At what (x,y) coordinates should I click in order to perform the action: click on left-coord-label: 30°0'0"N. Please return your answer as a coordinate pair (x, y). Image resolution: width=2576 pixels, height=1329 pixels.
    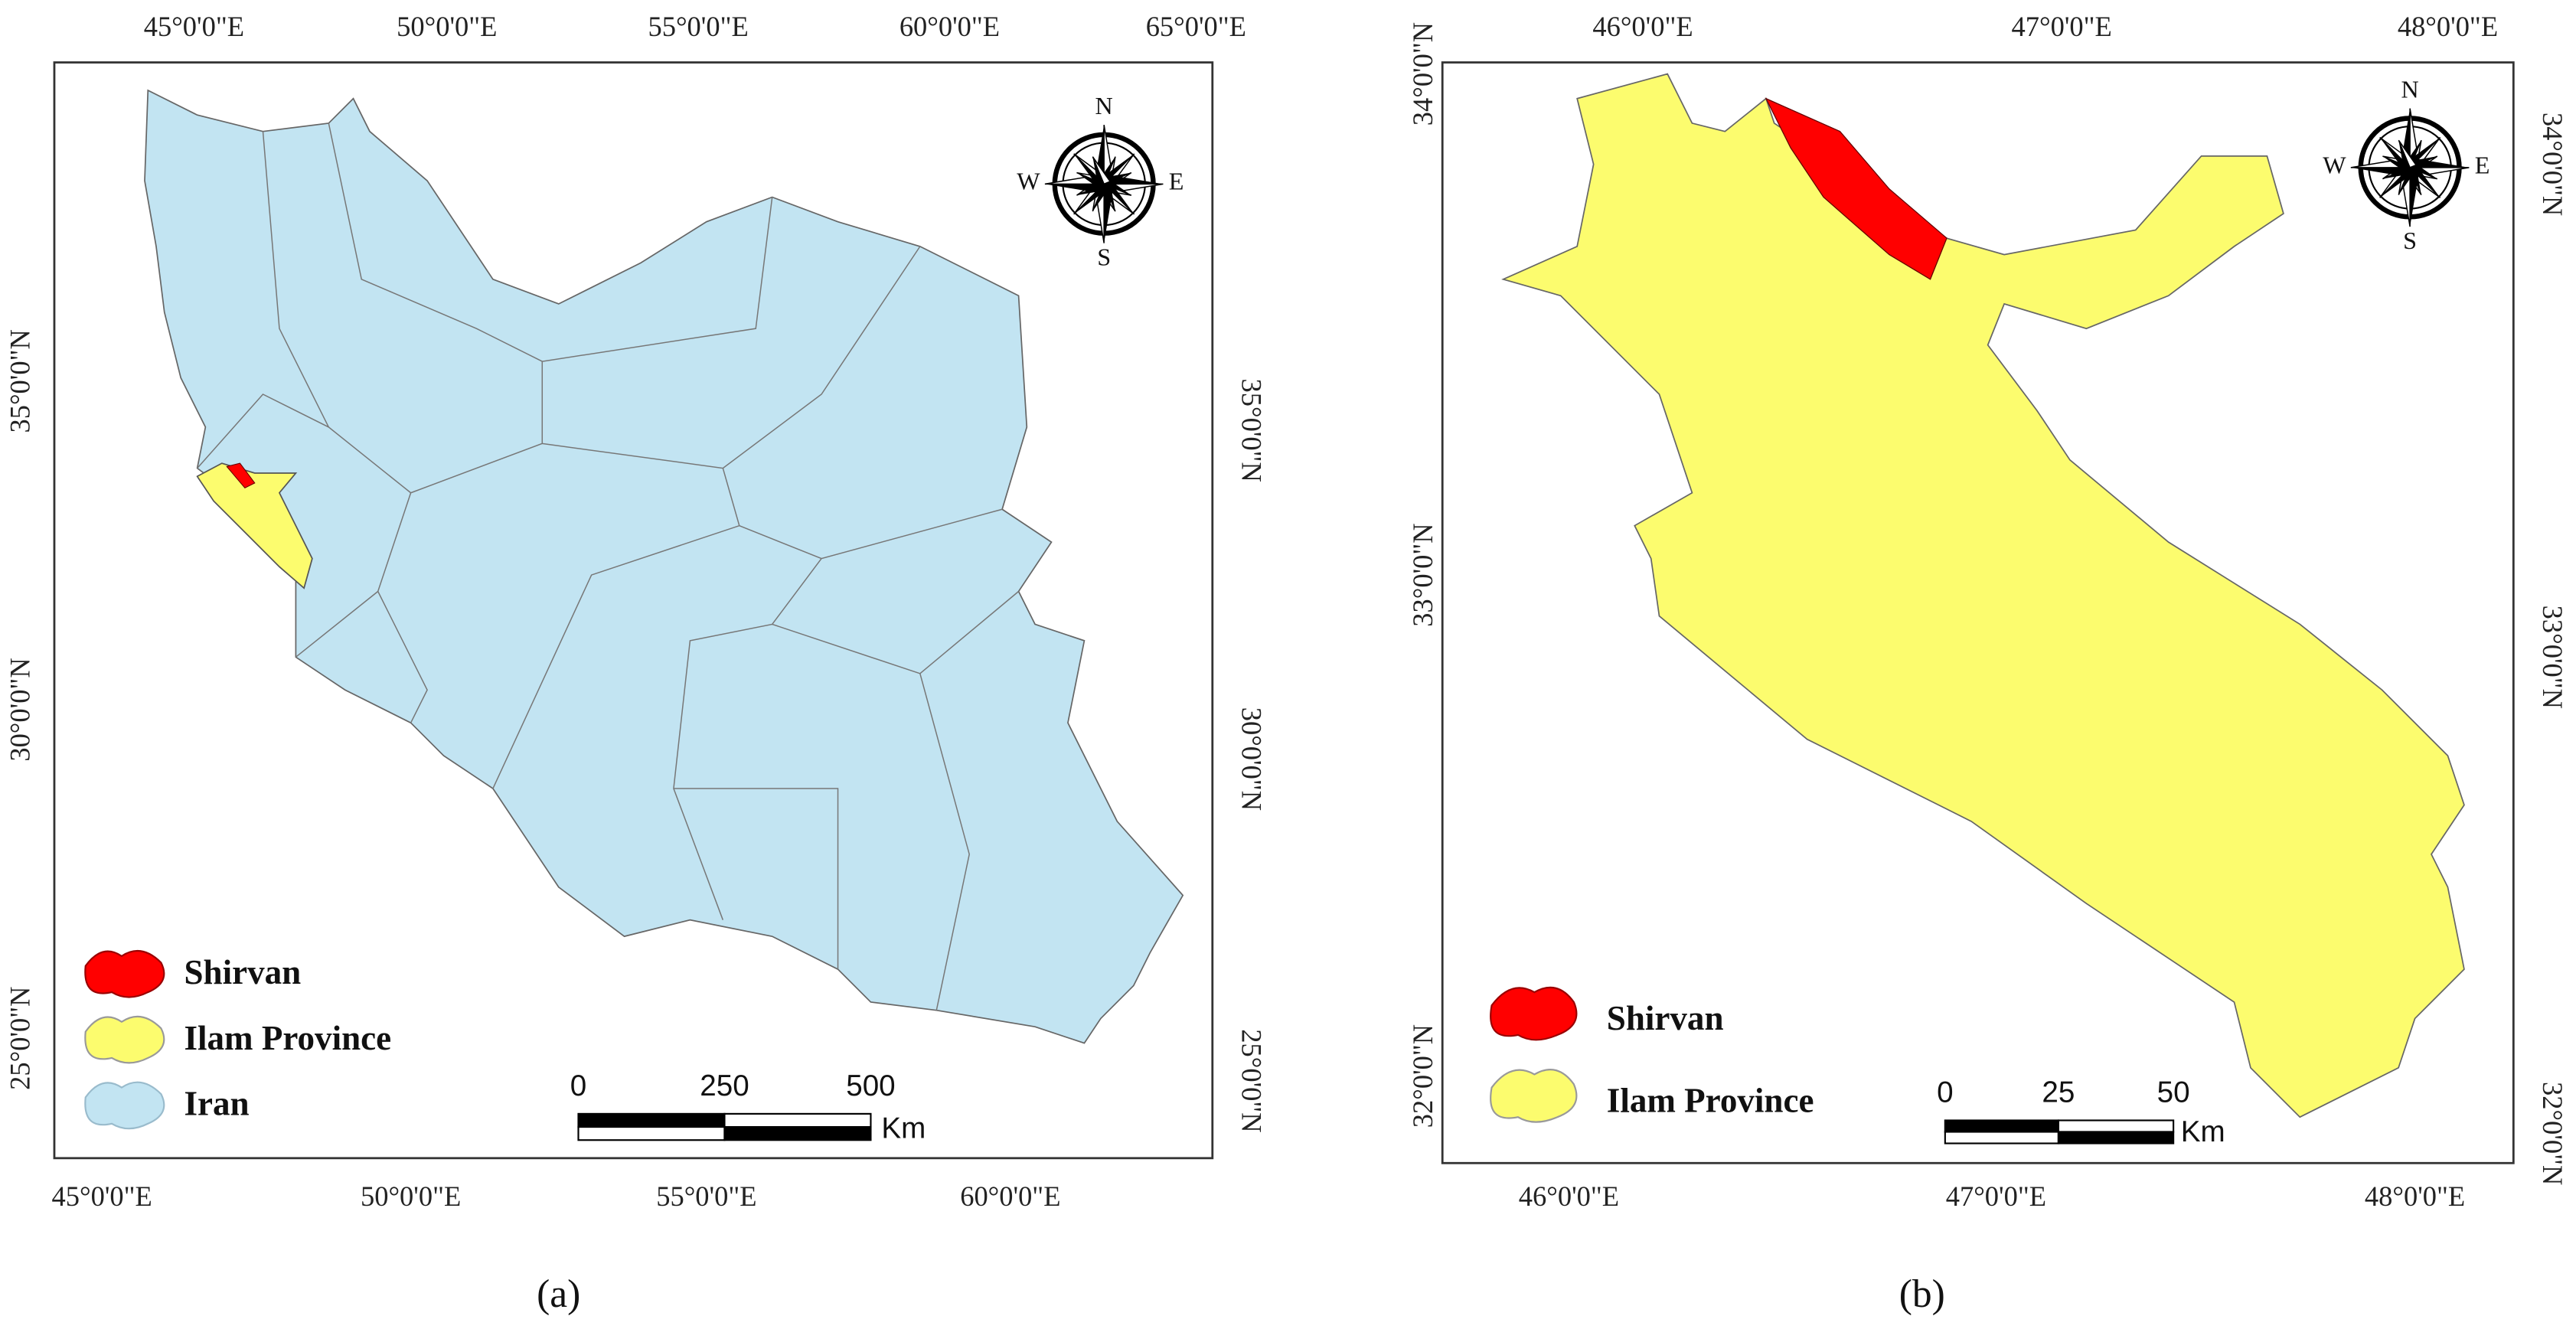
    Looking at the image, I should click on (20, 710).